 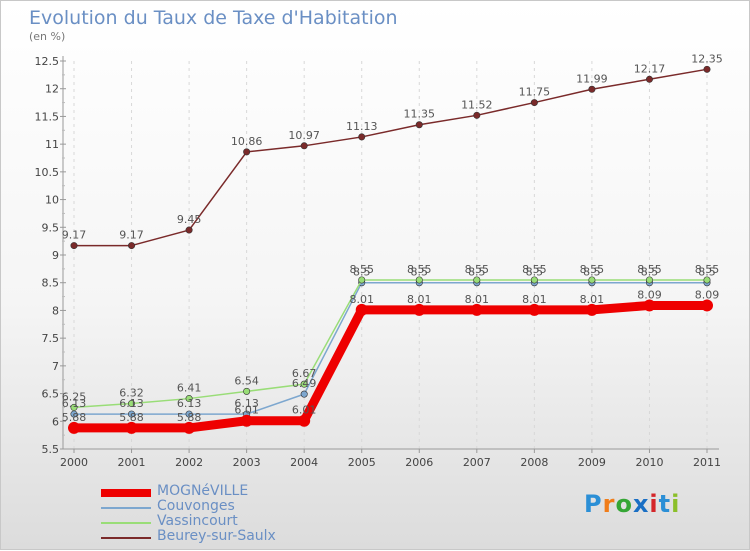 What do you see at coordinates (592, 462) in the screenshot?
I see `x-tick-label: 2009` at bounding box center [592, 462].